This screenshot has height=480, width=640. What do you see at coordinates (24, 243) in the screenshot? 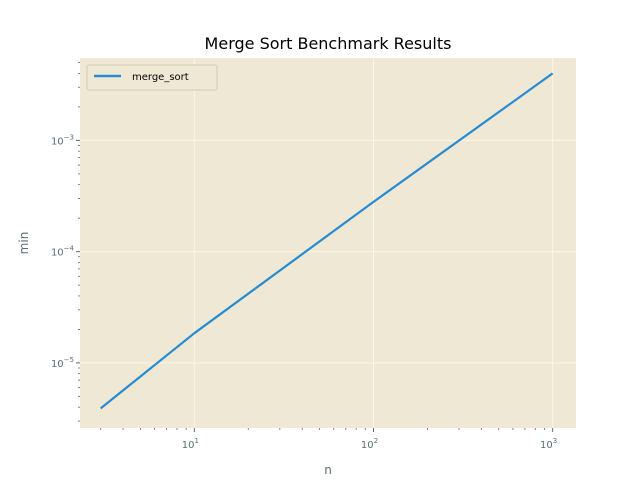
I see `y-axis-label: min` at bounding box center [24, 243].